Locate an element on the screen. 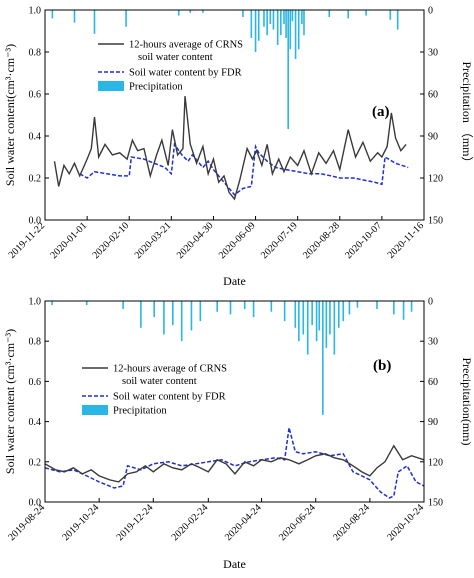  x-tick-label: 2020-06-09 is located at coordinates (237, 240).